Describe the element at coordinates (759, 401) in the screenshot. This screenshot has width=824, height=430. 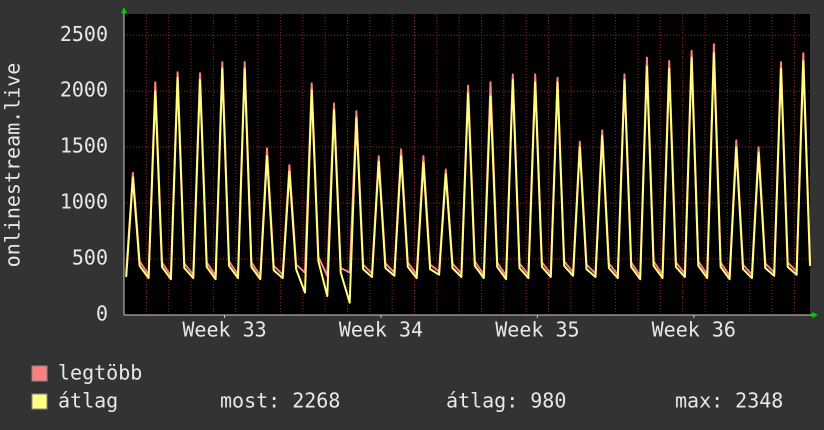
I see `stat-value: 2348` at that location.